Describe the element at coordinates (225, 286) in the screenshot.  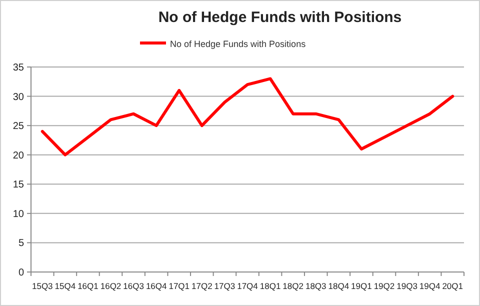
I see `x-tick-label: 17Q3` at that location.